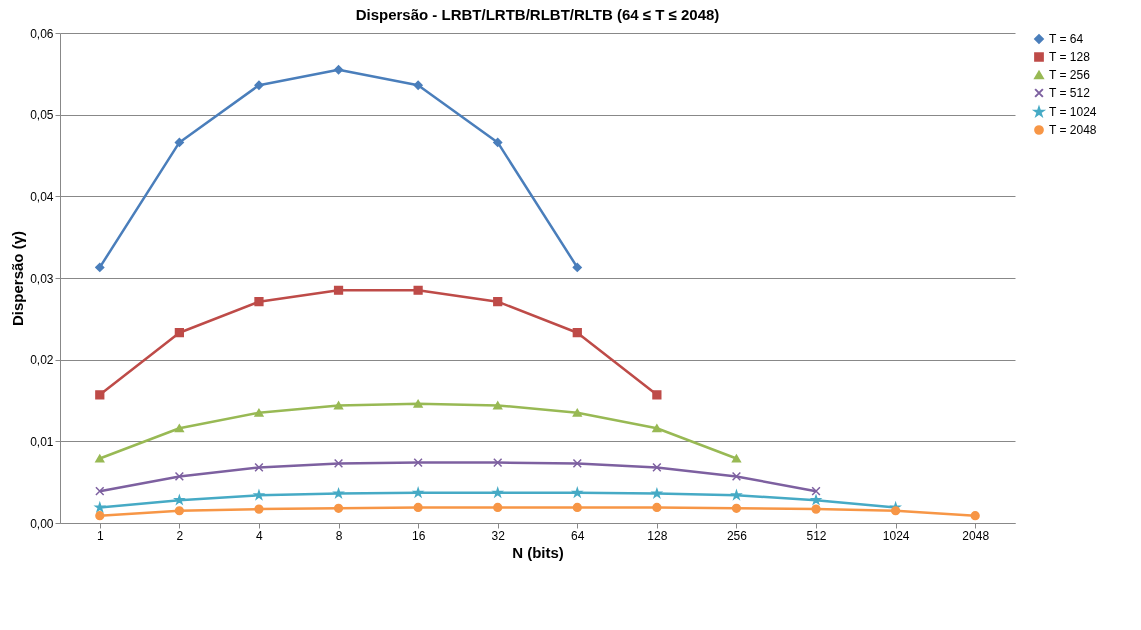 The width and height of the screenshot is (1141, 630). Describe the element at coordinates (180, 535) in the screenshot. I see `x-tick-label: 2` at that location.